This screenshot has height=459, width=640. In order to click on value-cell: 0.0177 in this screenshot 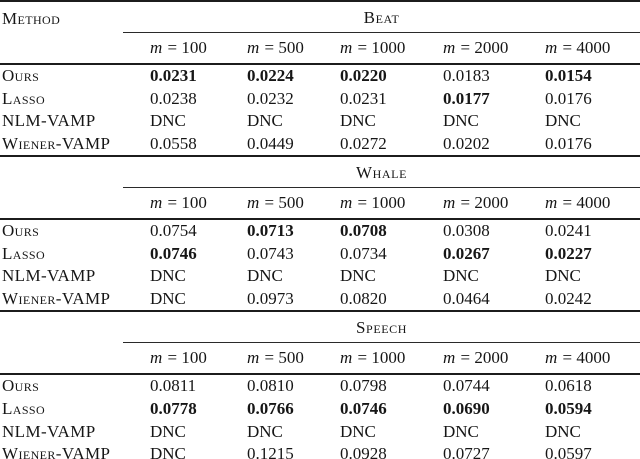, I will do `click(466, 98)`.